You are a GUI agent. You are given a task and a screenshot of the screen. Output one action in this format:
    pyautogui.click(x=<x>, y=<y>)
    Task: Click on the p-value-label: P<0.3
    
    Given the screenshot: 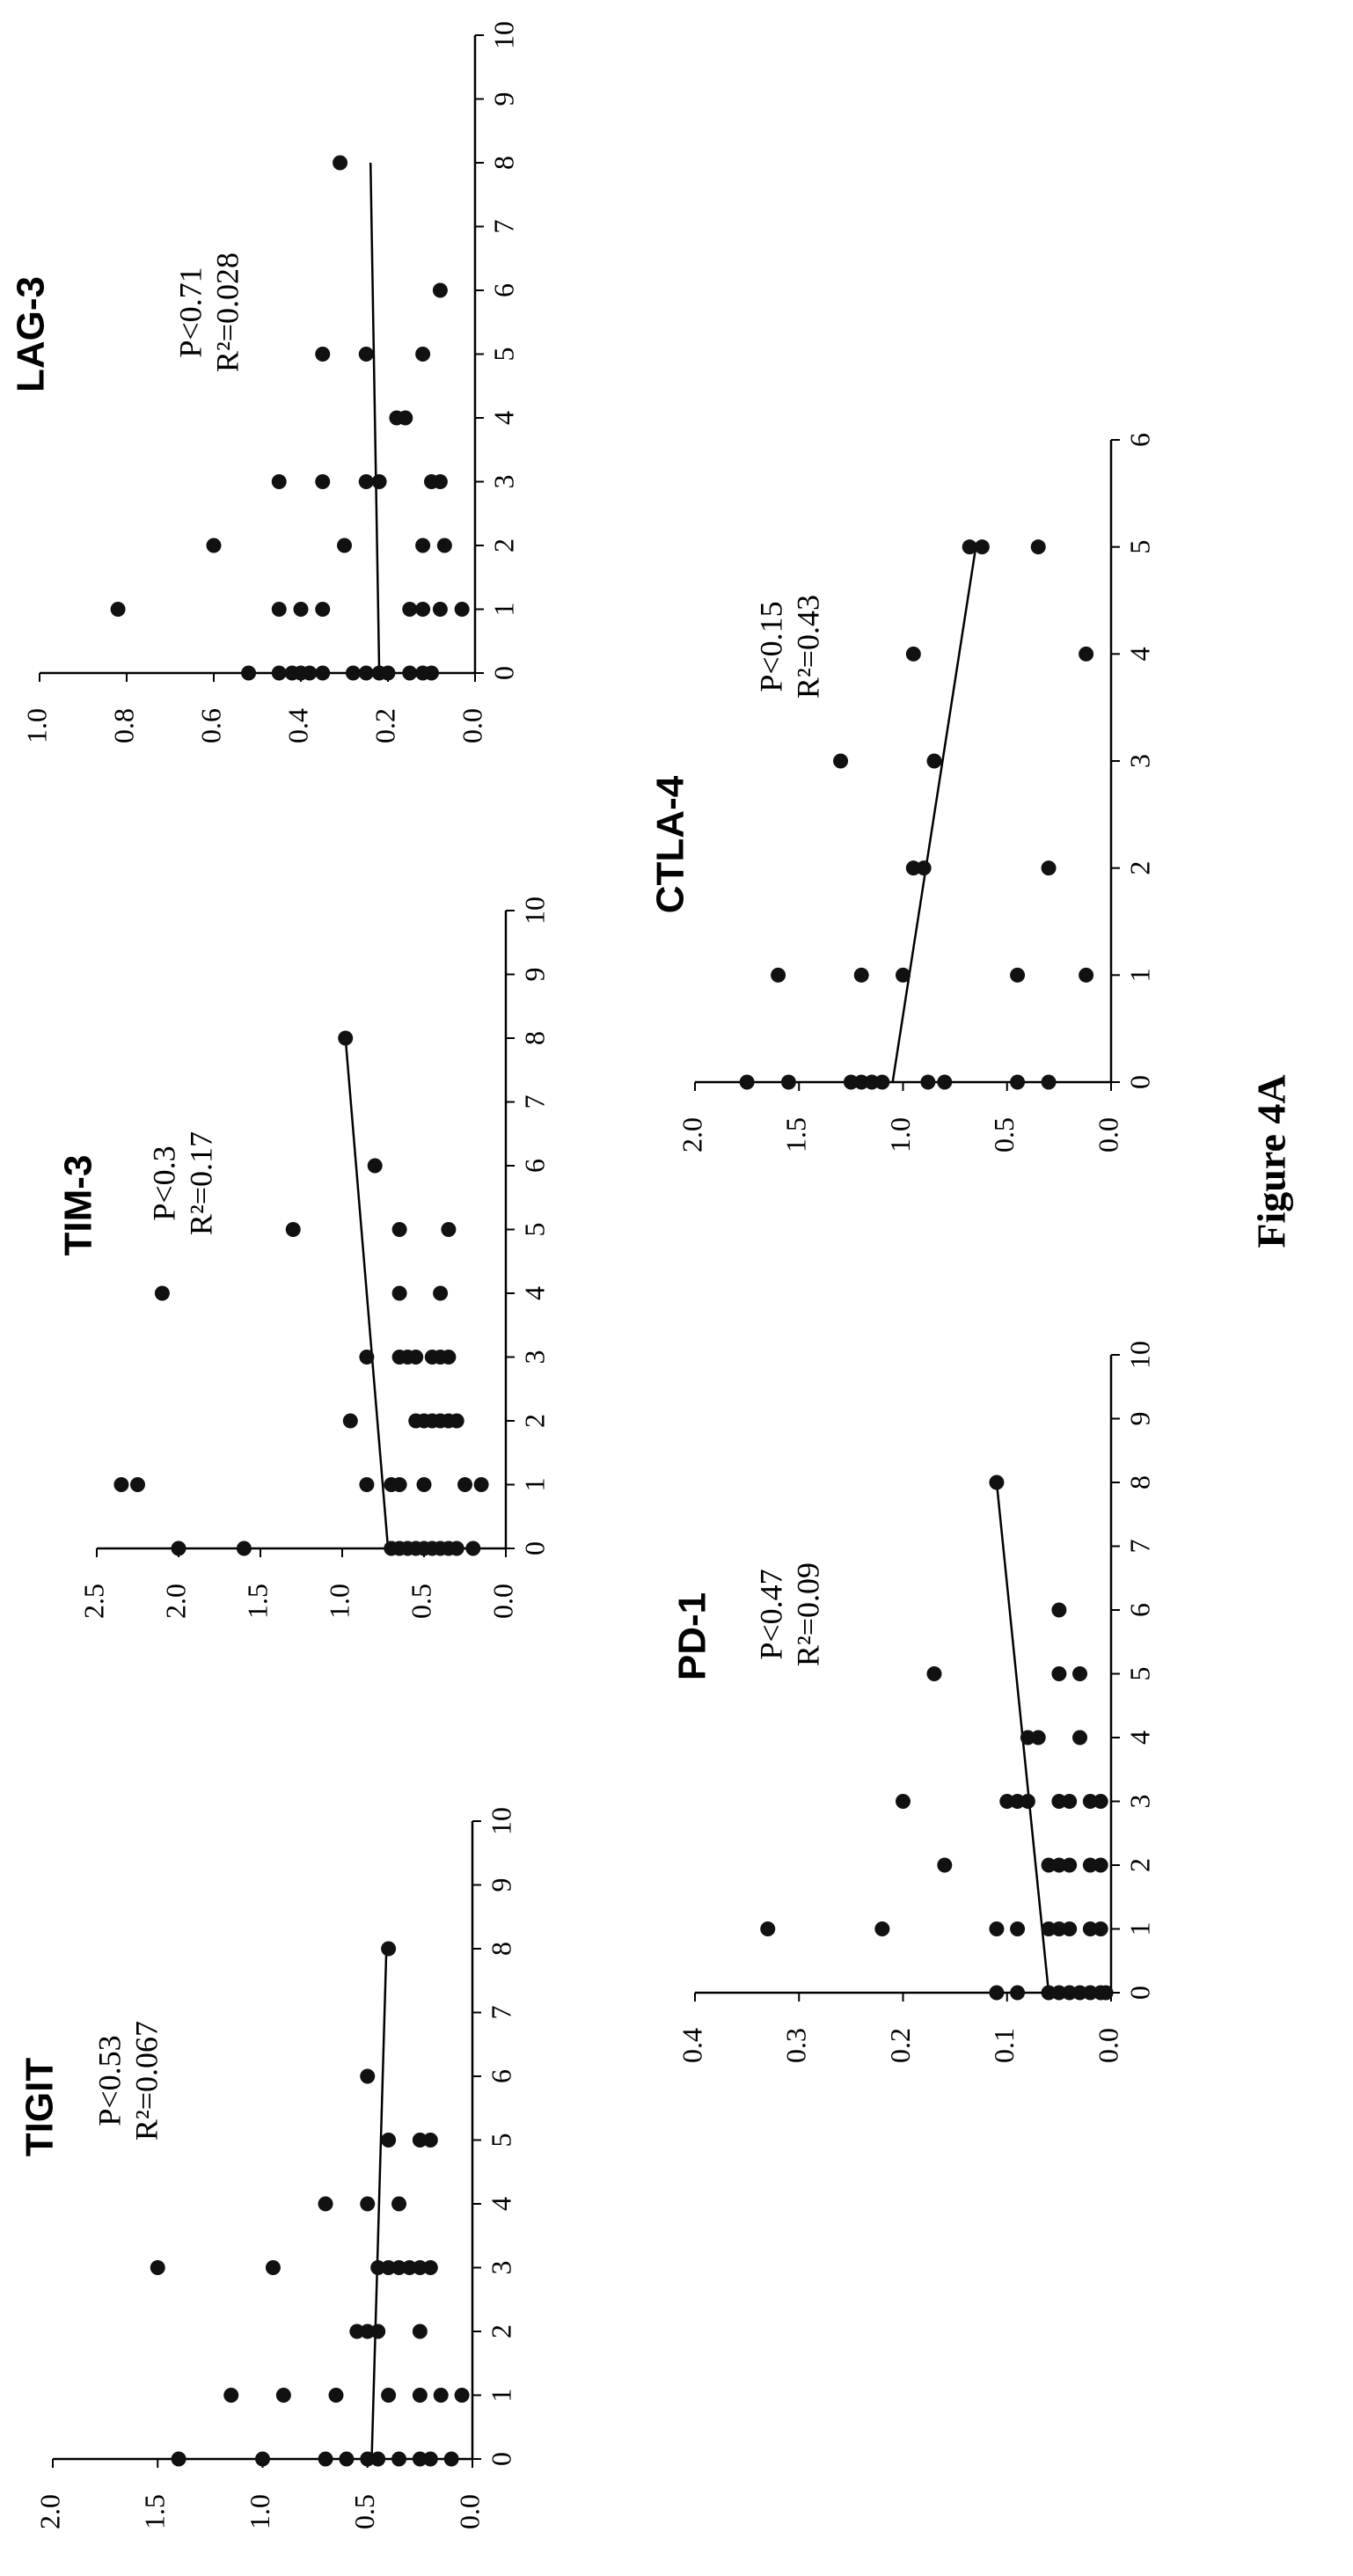 What is the action you would take?
    pyautogui.click(x=163, y=1182)
    